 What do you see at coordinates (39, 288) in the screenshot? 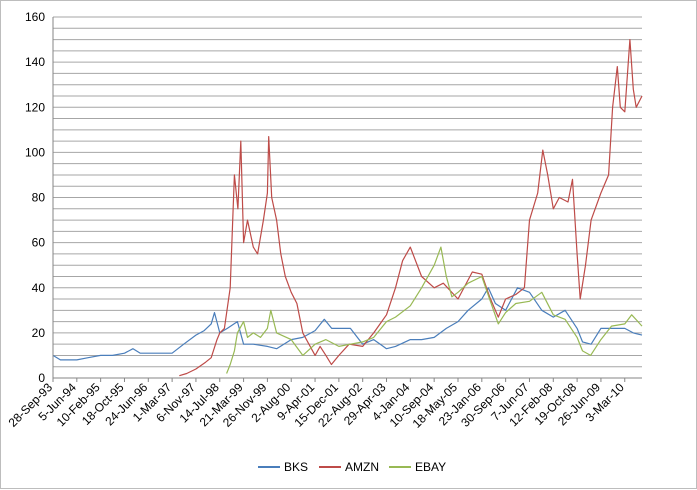
I see `y-tick-label: 40` at bounding box center [39, 288].